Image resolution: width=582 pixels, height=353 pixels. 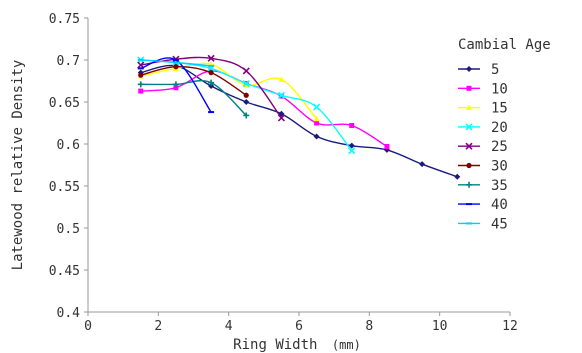 I want to click on legend-label: 40, so click(x=499, y=205).